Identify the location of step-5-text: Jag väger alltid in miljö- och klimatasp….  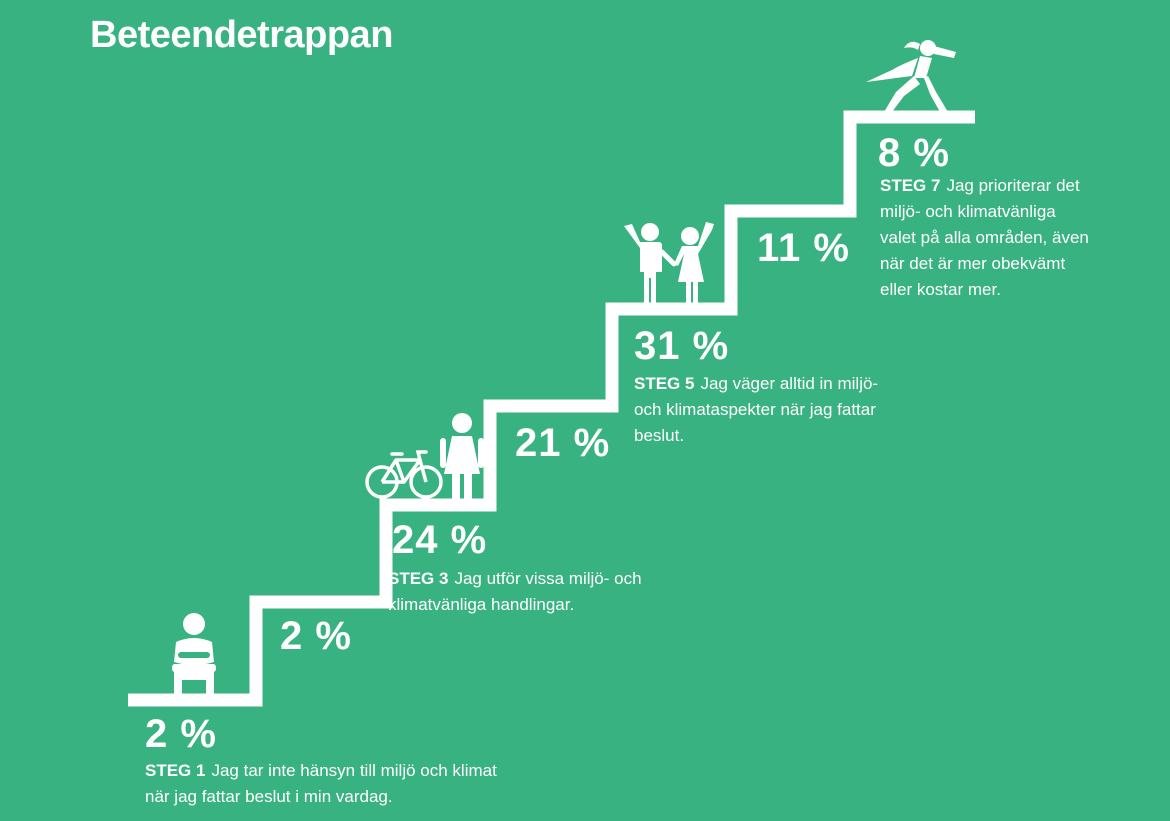
(756, 409).